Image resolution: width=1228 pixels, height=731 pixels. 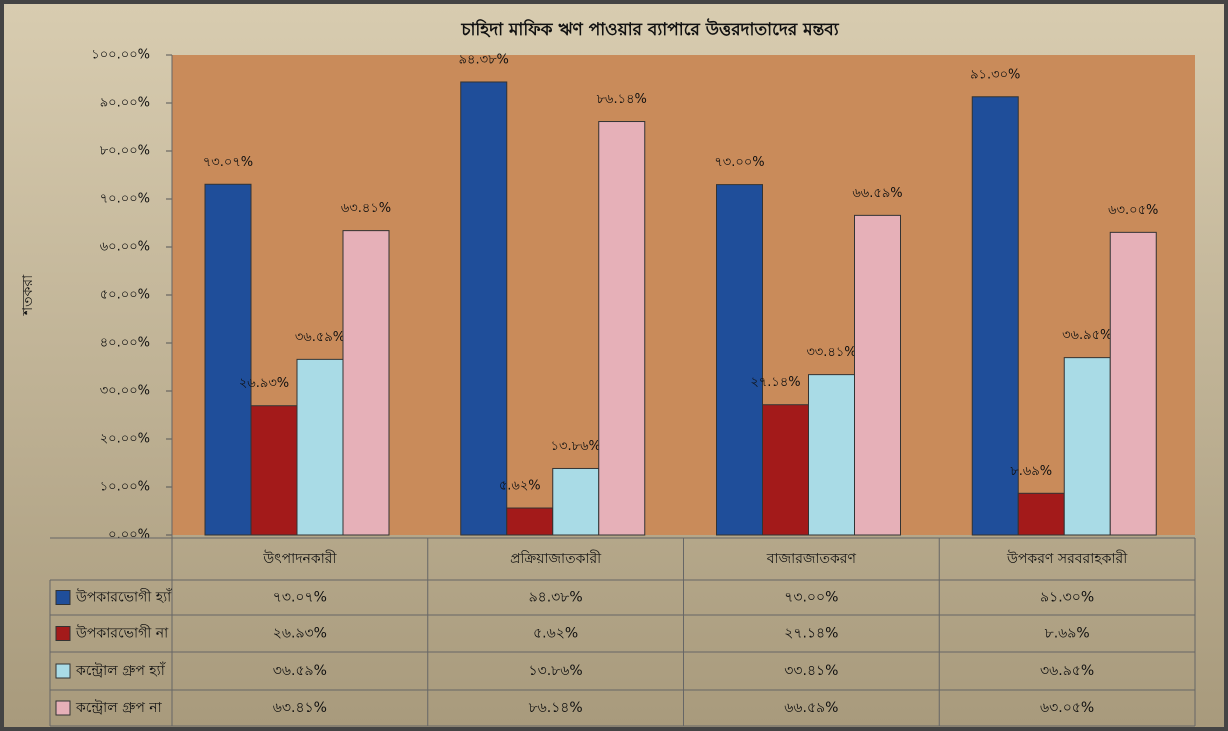 What do you see at coordinates (1067, 598) in the screenshot?
I see `table-cell: ৯১.৩০%` at bounding box center [1067, 598].